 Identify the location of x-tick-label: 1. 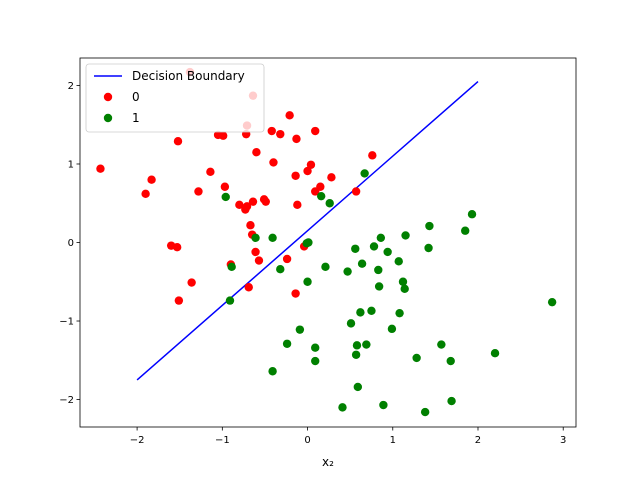
(393, 440).